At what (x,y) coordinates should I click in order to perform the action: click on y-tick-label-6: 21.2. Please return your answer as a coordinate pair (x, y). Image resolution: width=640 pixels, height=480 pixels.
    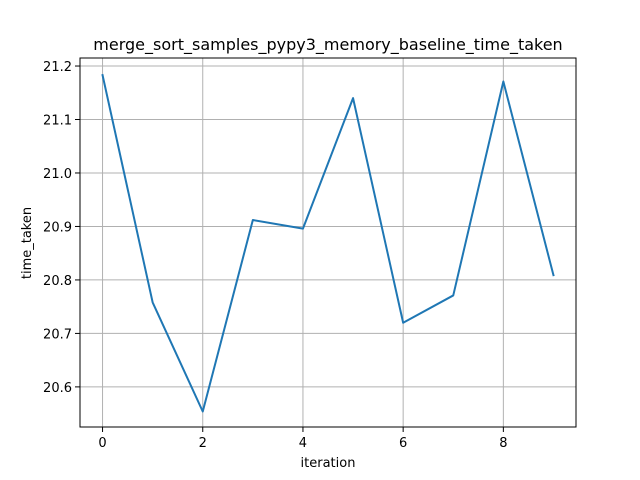
    Looking at the image, I should click on (57, 67).